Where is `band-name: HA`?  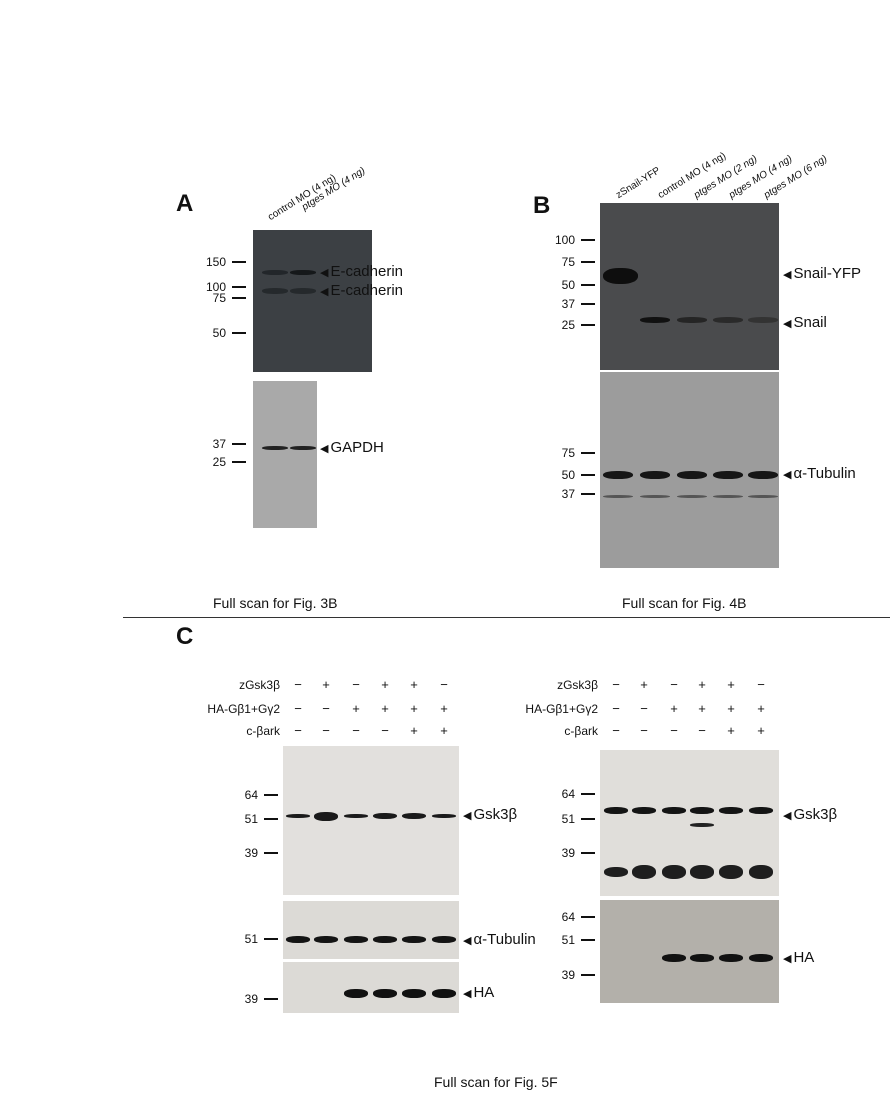
band-name: HA is located at coordinates (484, 992).